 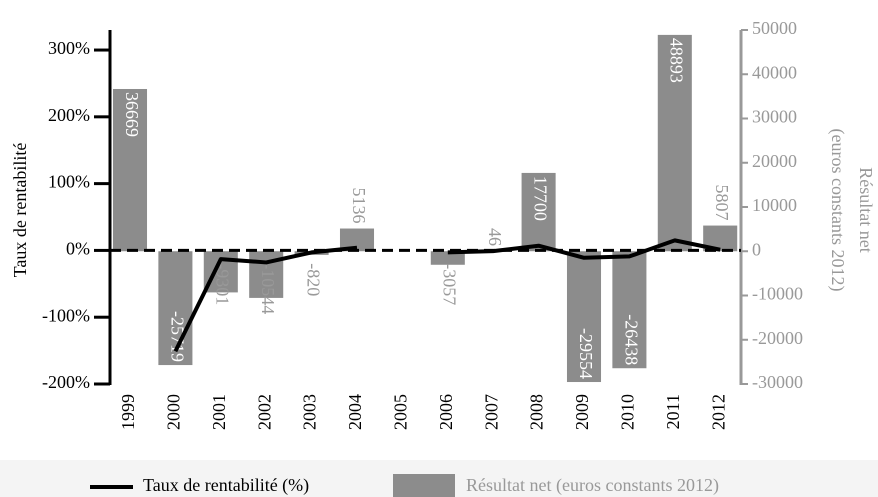 What do you see at coordinates (774, 28) in the screenshot?
I see `y2-tick-label: 50000` at bounding box center [774, 28].